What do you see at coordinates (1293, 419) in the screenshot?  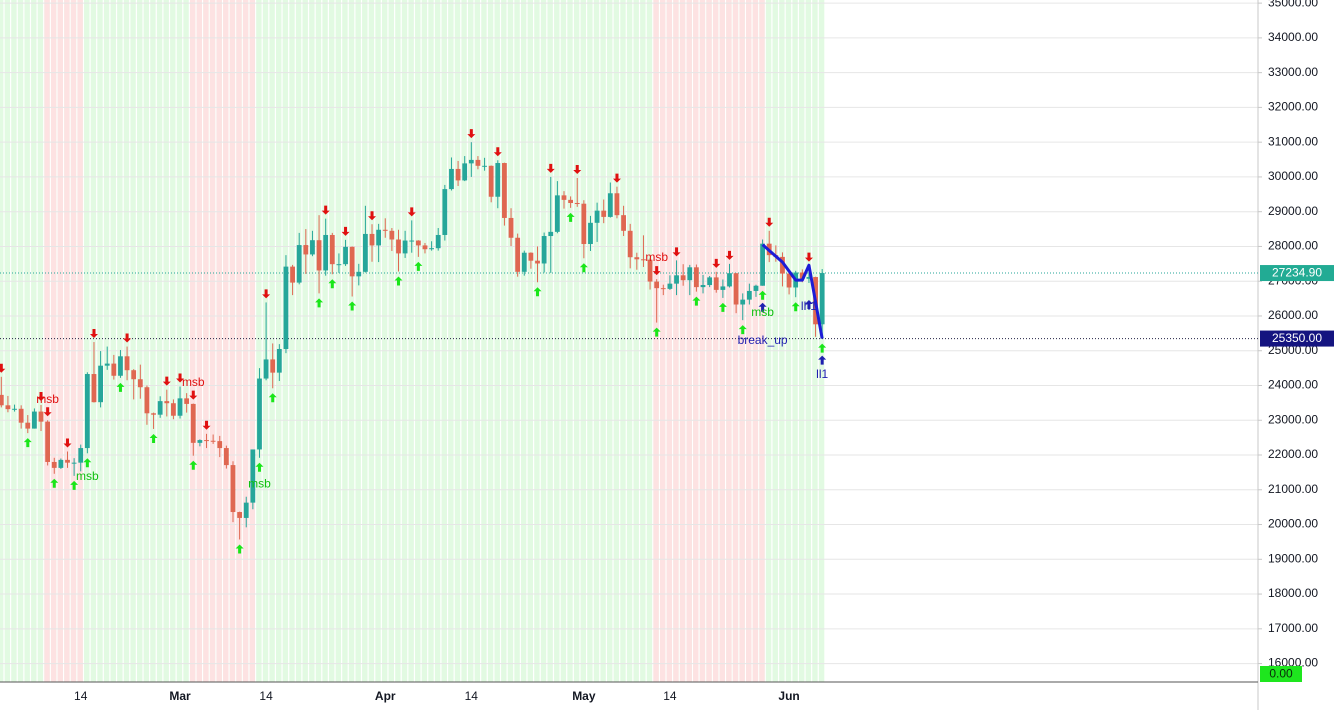 I see `y-tick-label: 23000.00` at bounding box center [1293, 419].